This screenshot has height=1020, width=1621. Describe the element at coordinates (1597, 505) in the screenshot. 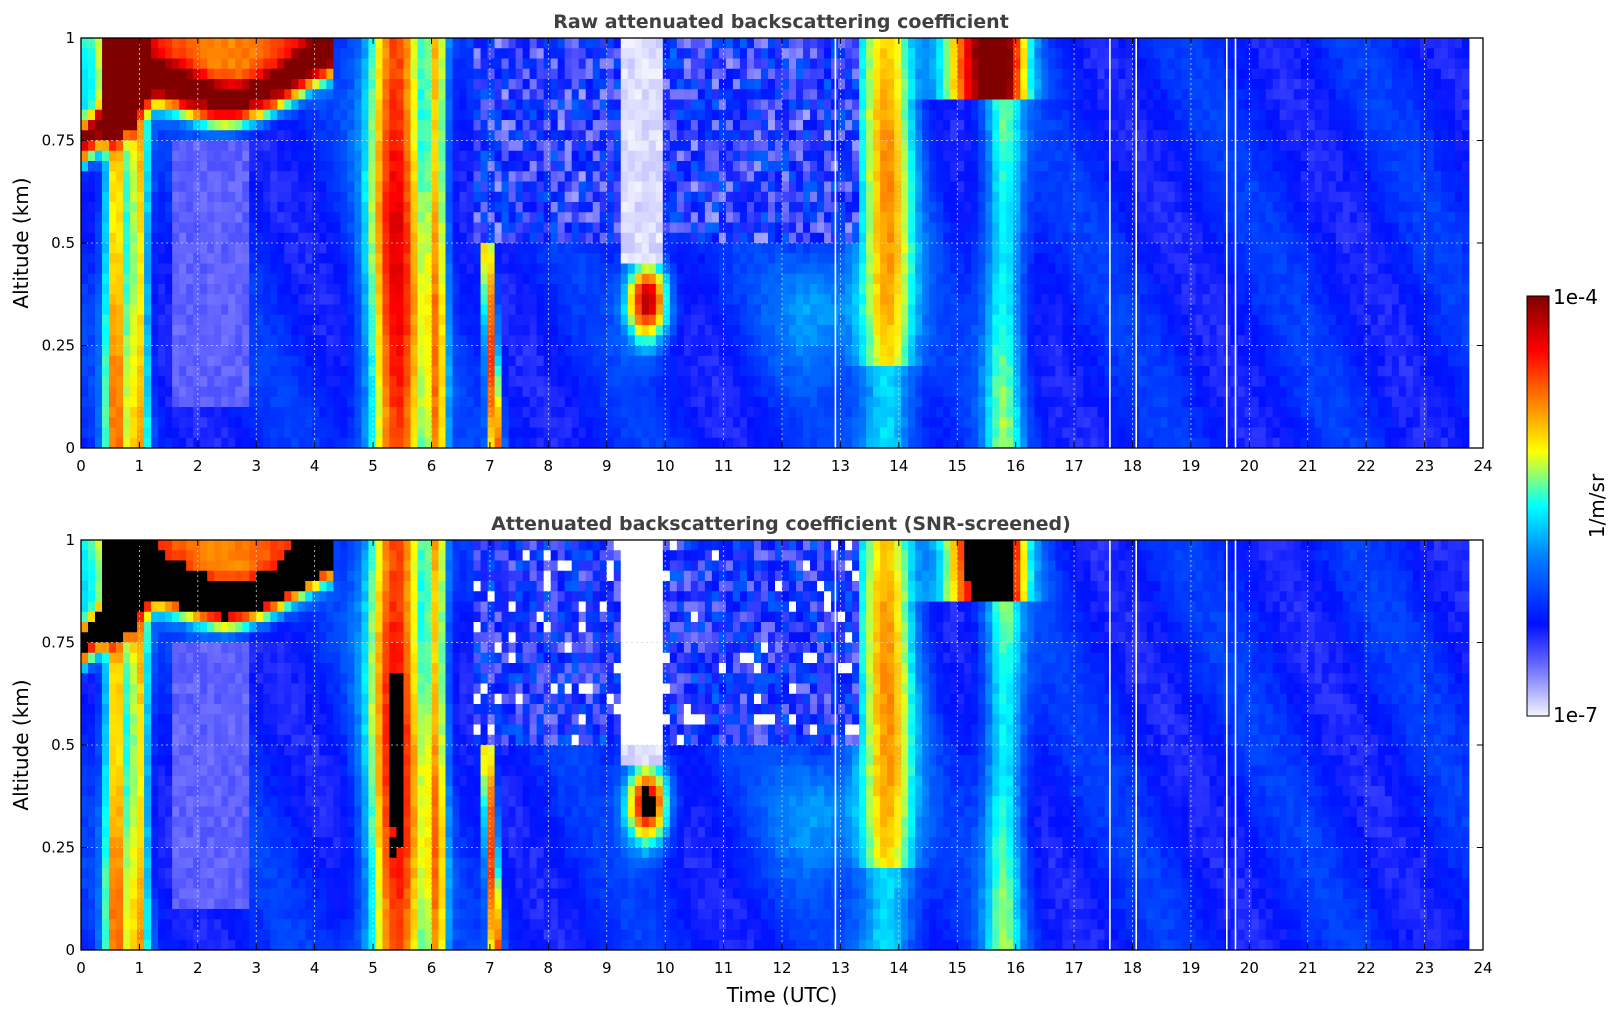

I see `colorbar-label: 1/m/sr` at that location.